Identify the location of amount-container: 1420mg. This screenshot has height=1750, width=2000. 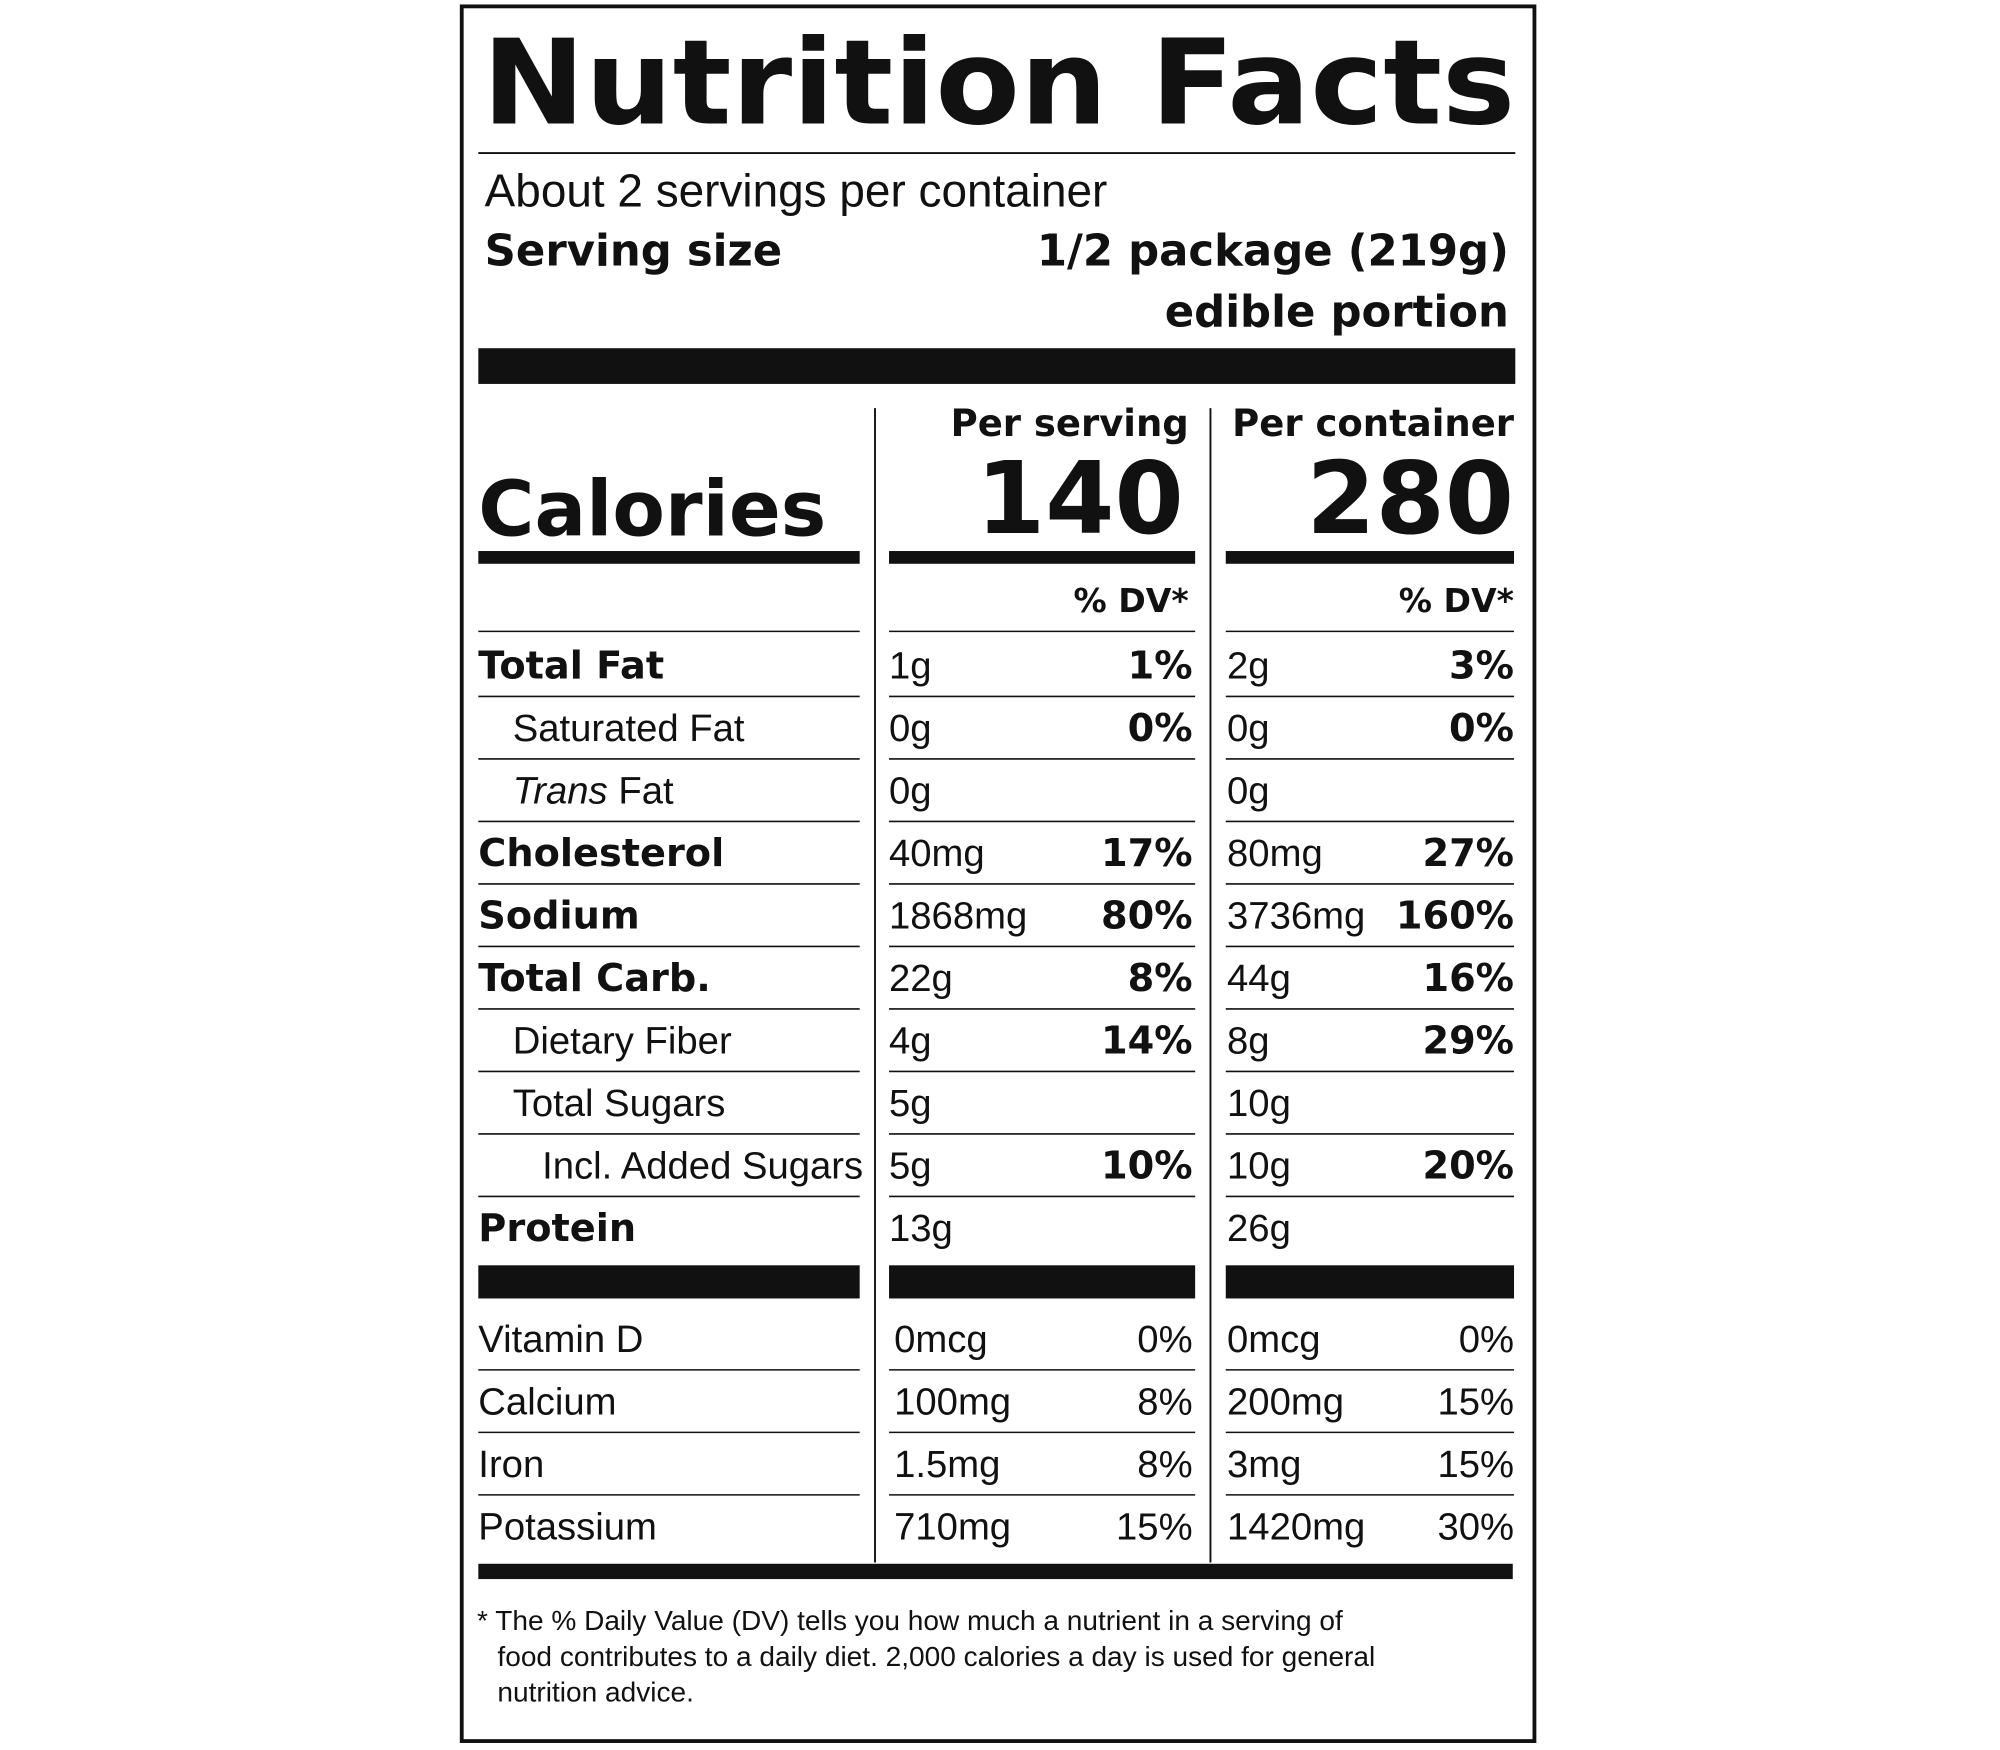
(1296, 1527).